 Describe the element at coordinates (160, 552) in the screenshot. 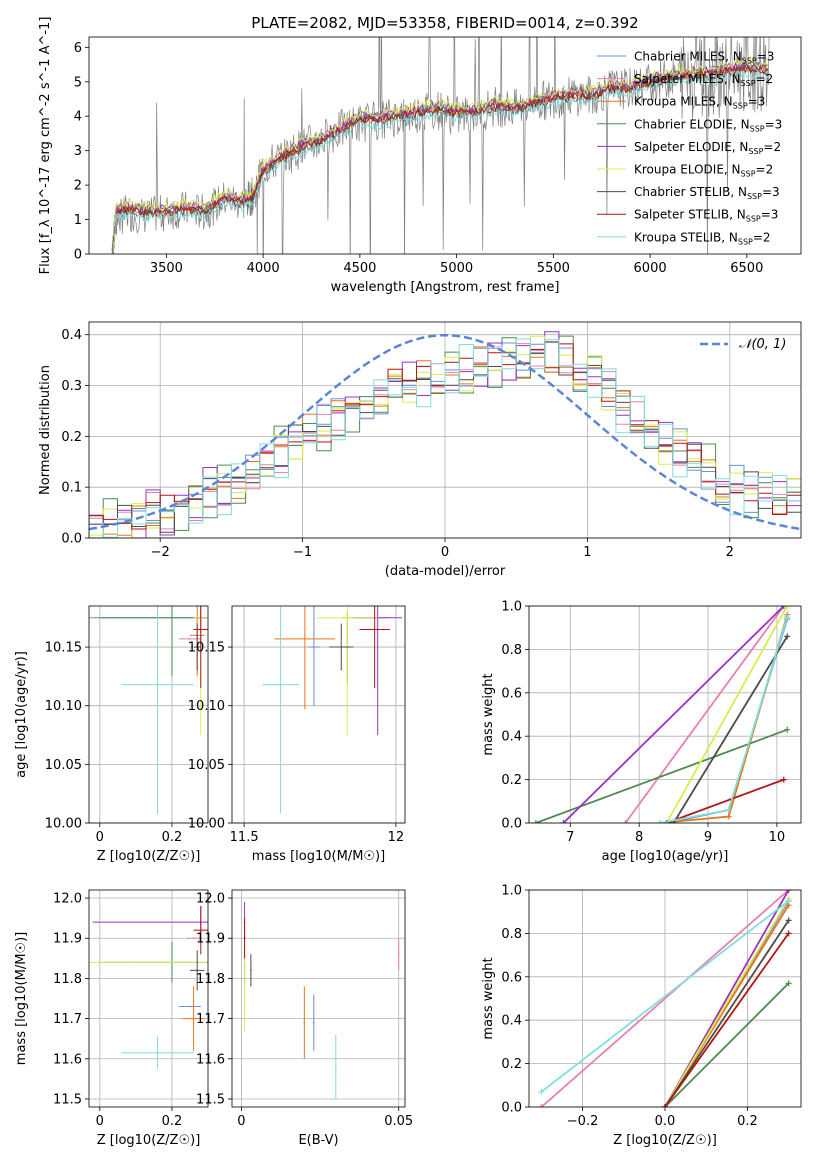

I see `x-tick-label: −2` at that location.